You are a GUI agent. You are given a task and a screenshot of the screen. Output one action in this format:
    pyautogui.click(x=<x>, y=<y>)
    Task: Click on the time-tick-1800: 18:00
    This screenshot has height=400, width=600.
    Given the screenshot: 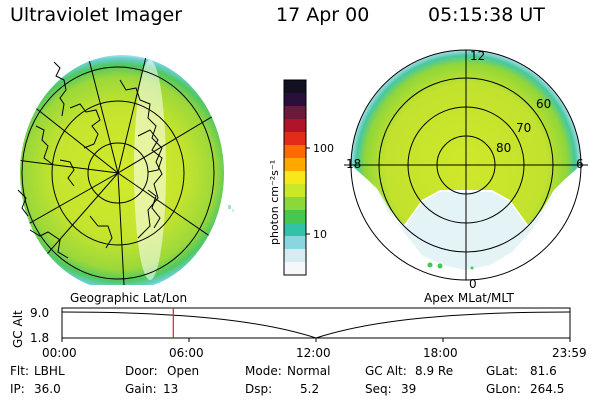 What is the action you would take?
    pyautogui.click(x=440, y=353)
    